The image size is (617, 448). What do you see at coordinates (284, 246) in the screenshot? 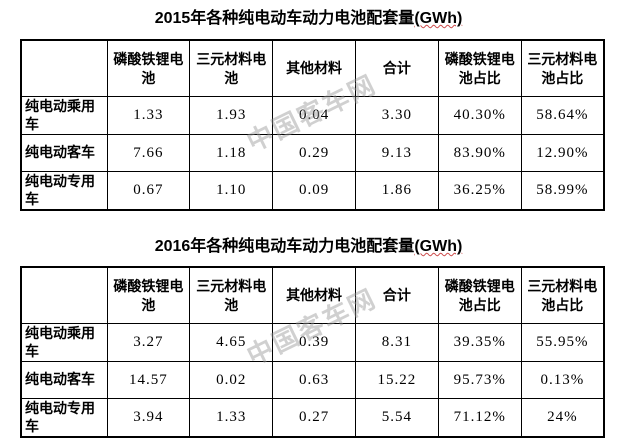
I see `title-text-2016: 2016年各种纯电动车动力电池配套量` at bounding box center [284, 246].